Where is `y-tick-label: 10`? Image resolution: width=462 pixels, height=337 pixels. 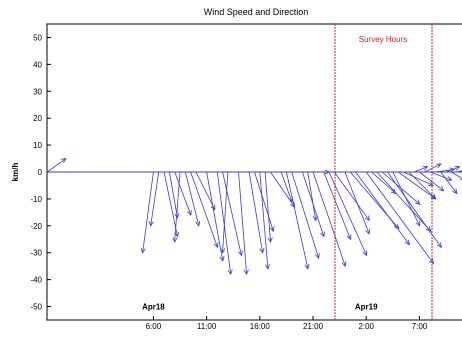
y-tick-label: 10 is located at coordinates (37, 145).